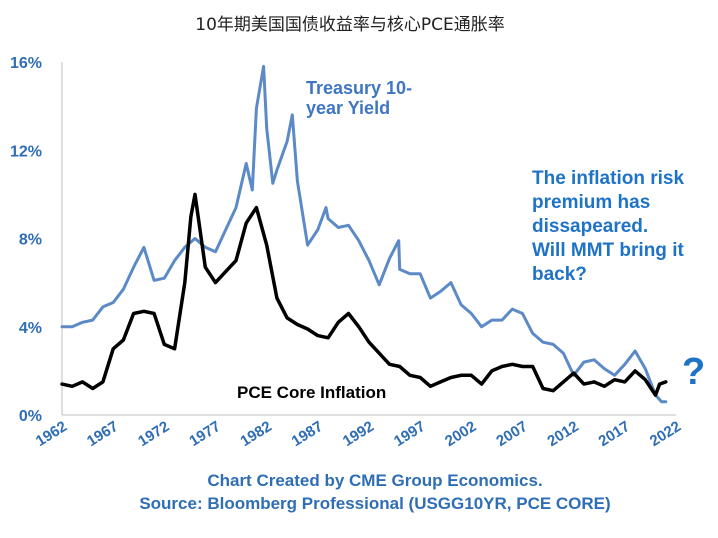 The image size is (718, 538). Describe the element at coordinates (350, 25) in the screenshot. I see `chart-title: 10年期美国国债收益率与核心PCE通胀率` at that location.